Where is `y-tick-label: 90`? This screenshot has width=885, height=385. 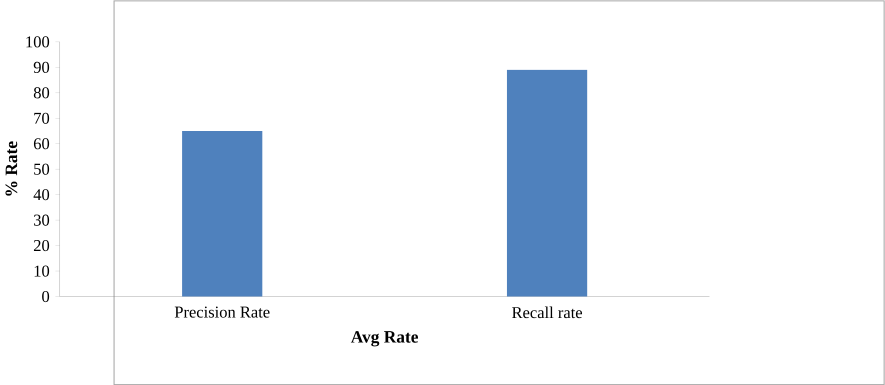
y-tick-label: 90 is located at coordinates (42, 67).